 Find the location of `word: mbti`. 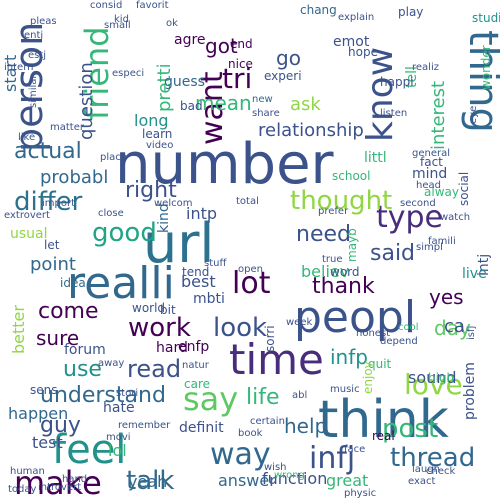

word: mbti is located at coordinates (209, 299).